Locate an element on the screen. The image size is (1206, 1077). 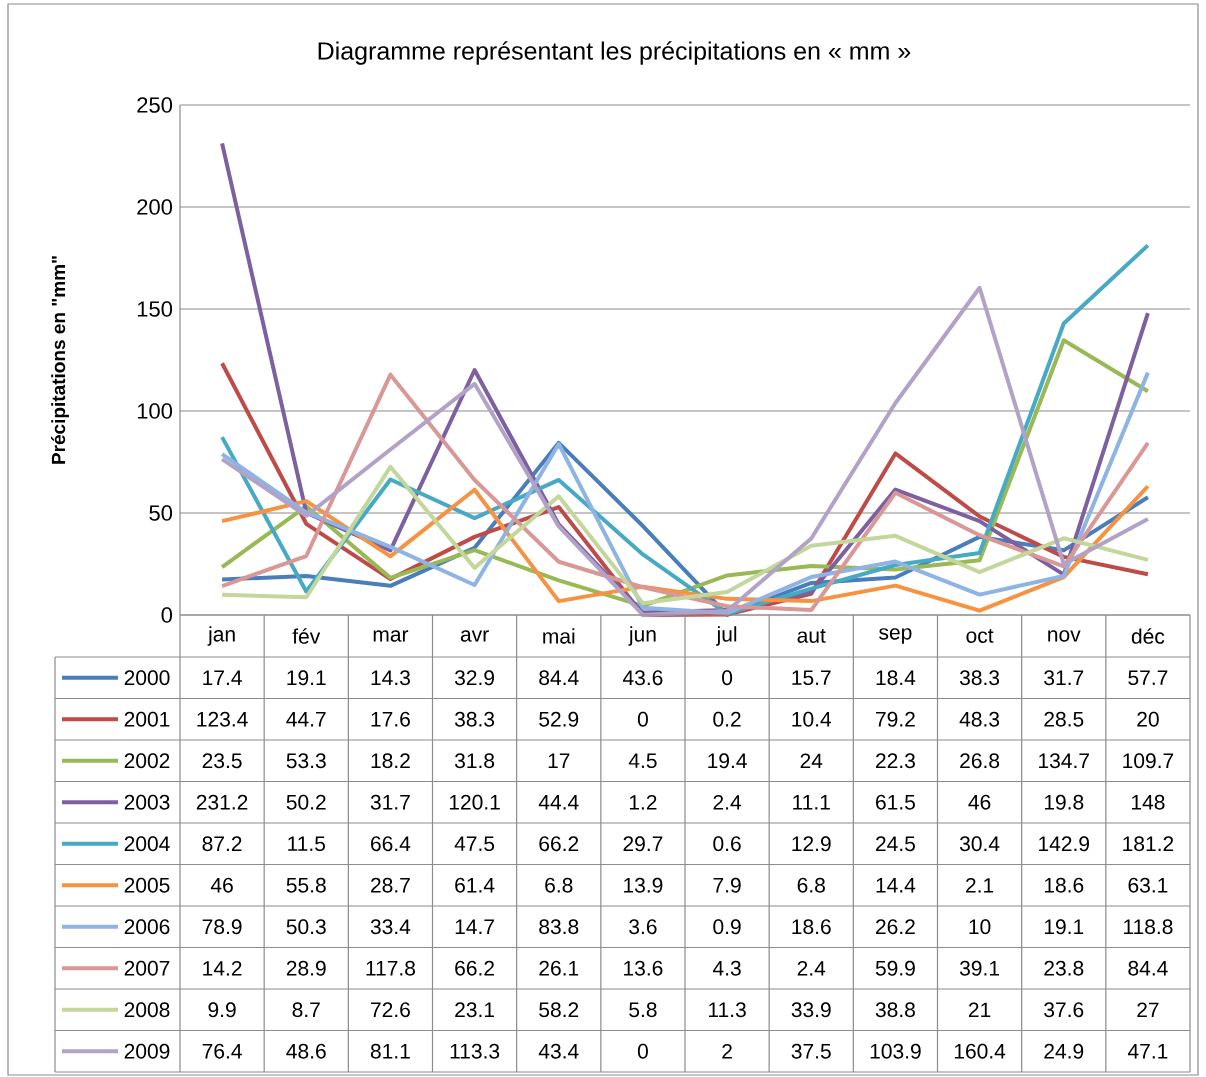
data-label: 4.5 is located at coordinates (642, 761).